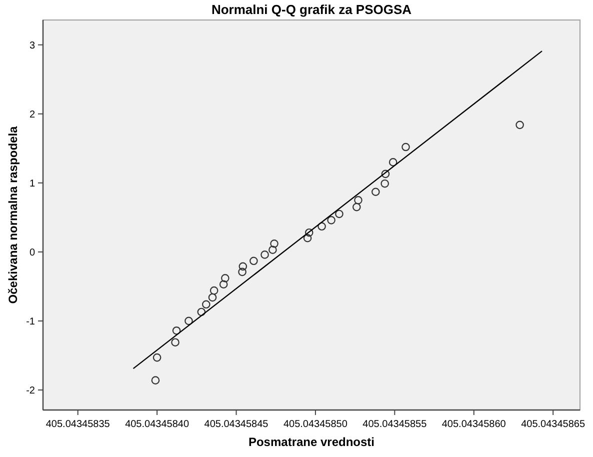 This screenshot has height=457, width=593. I want to click on x-tick-label: 405.04345855, so click(395, 424).